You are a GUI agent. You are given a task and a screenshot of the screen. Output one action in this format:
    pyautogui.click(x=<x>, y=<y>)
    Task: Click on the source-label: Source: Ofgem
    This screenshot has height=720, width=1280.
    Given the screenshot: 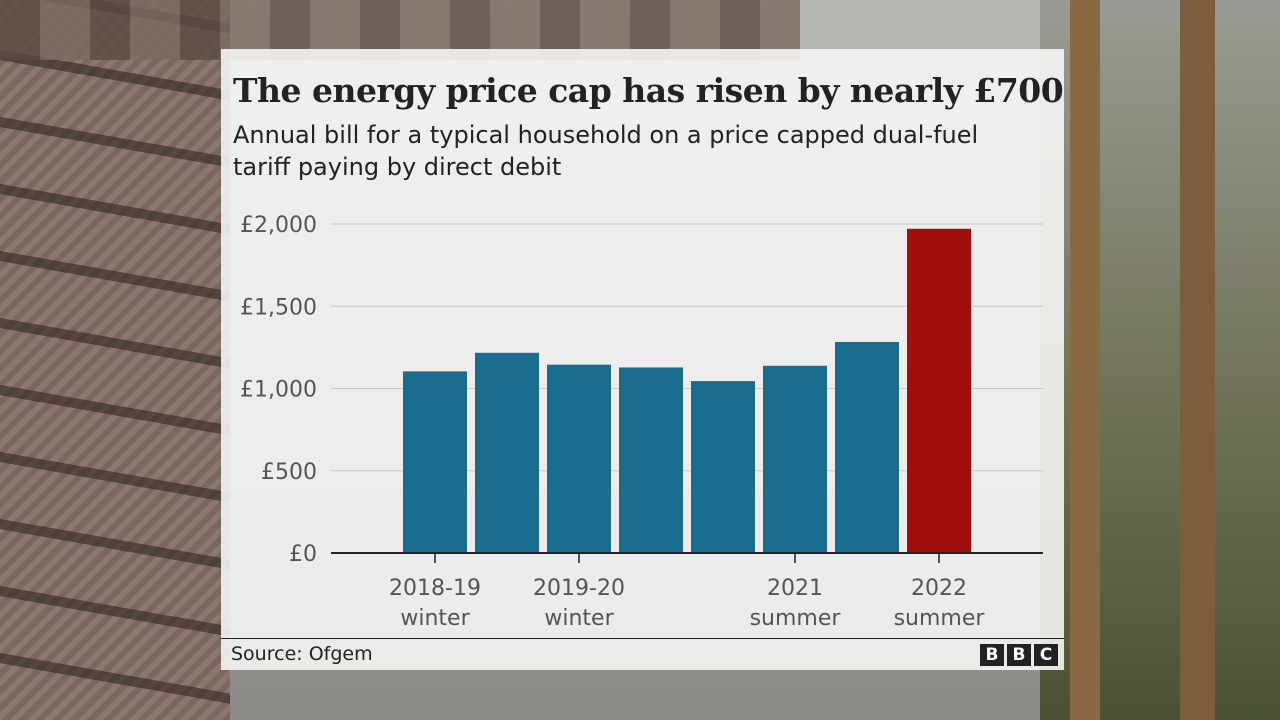 What is the action you would take?
    pyautogui.click(x=302, y=654)
    